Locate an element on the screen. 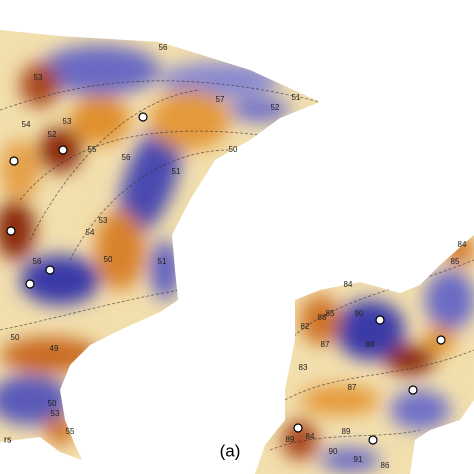  contour-label: 57 is located at coordinates (220, 99).